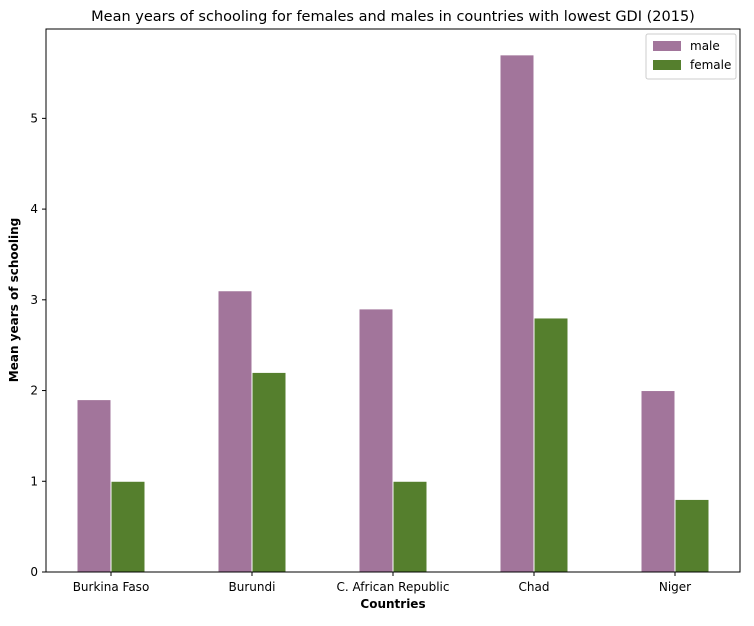 The height and width of the screenshot is (626, 754). What do you see at coordinates (675, 587) in the screenshot?
I see `x-tick-label: Niger` at bounding box center [675, 587].